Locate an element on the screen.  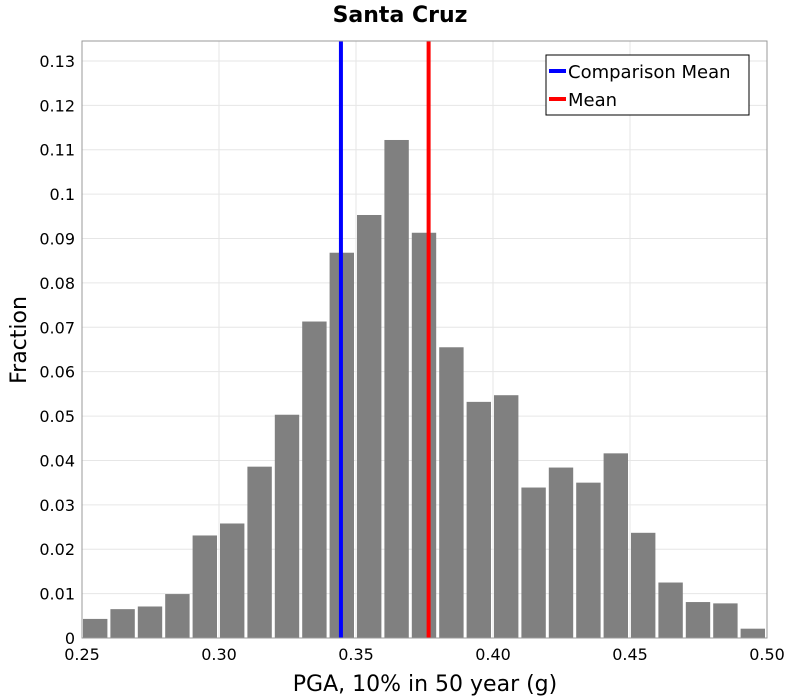
x-axis-label: PGA, 10% in 50 year (g) is located at coordinates (425, 684).